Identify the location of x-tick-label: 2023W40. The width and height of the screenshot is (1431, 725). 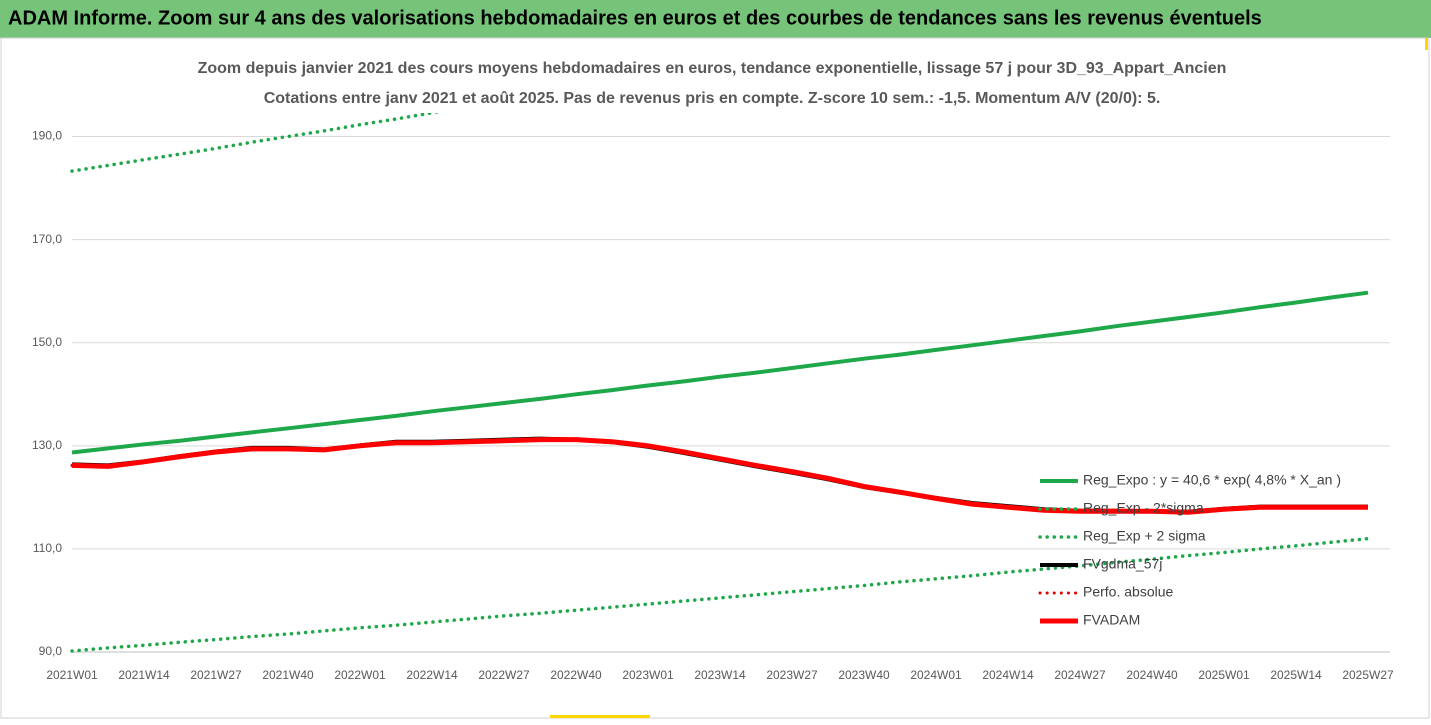
(864, 675).